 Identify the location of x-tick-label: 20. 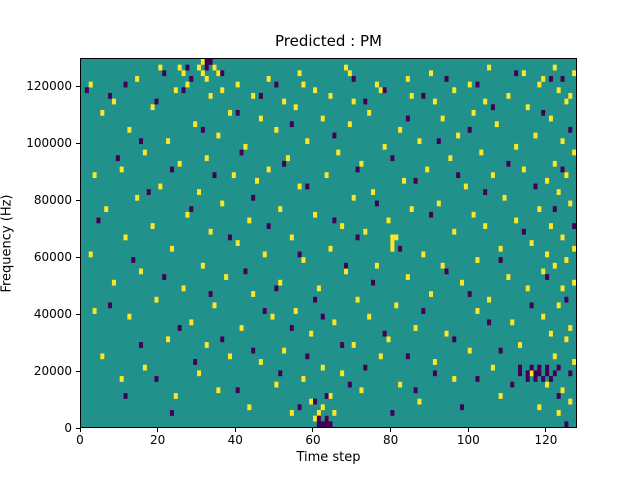
(158, 440).